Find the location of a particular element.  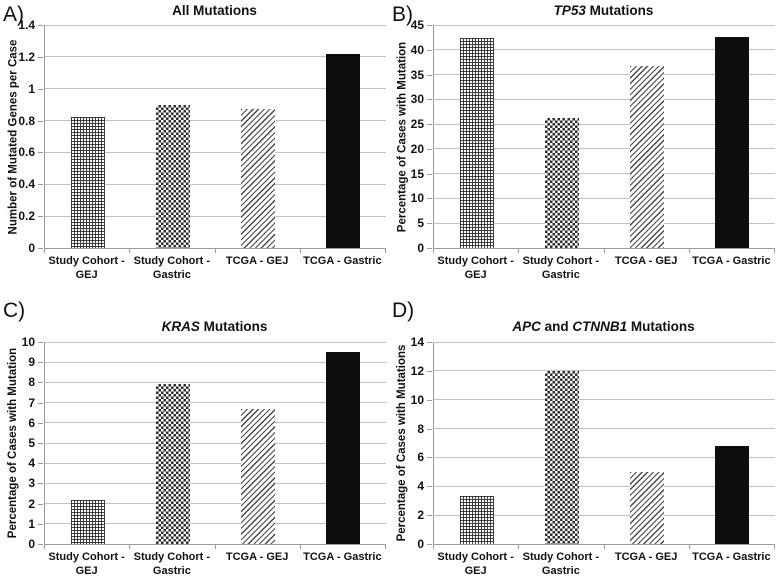

y-tick-label: 5 is located at coordinates (420, 223).